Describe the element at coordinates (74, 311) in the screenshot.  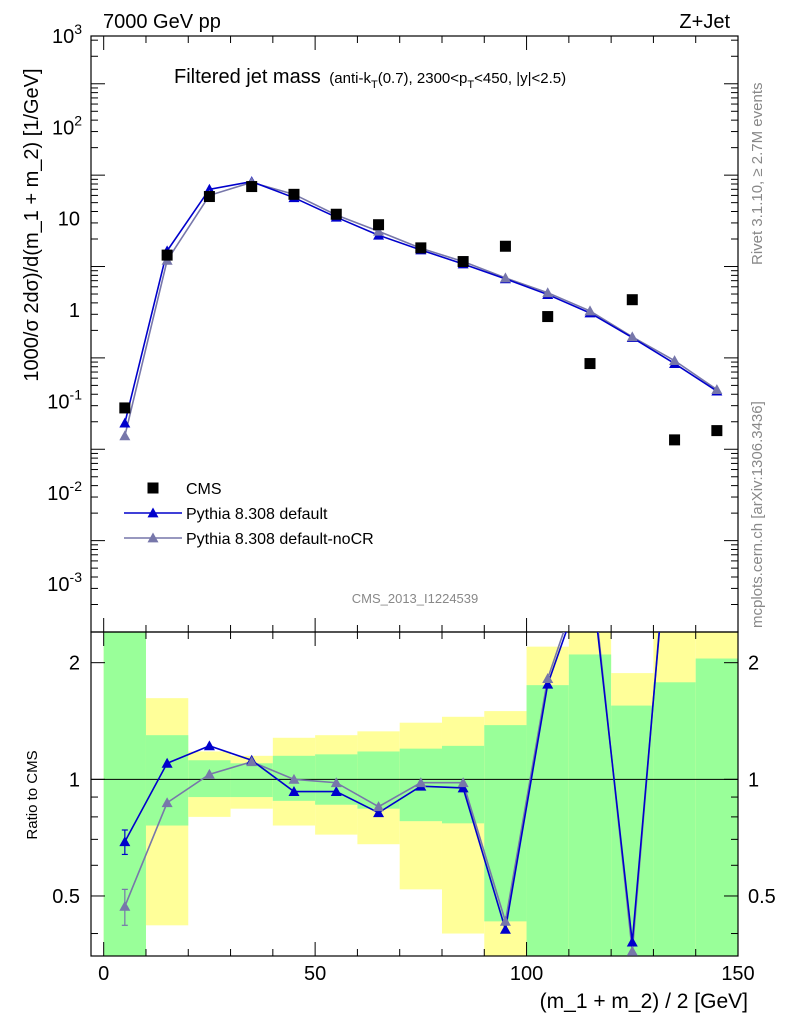
I see `y-tick-label: 1` at that location.